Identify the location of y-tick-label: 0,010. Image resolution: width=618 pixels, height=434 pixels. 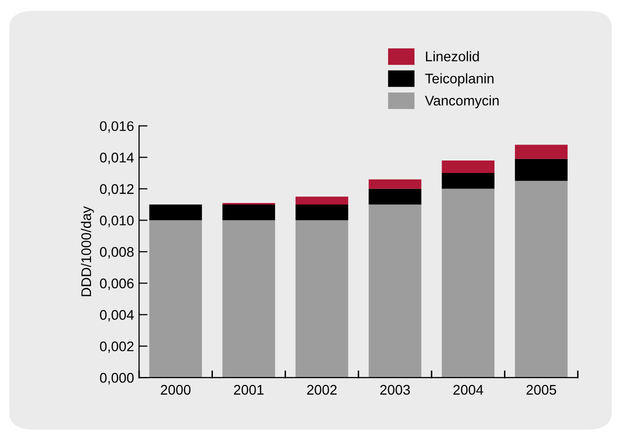
(117, 222).